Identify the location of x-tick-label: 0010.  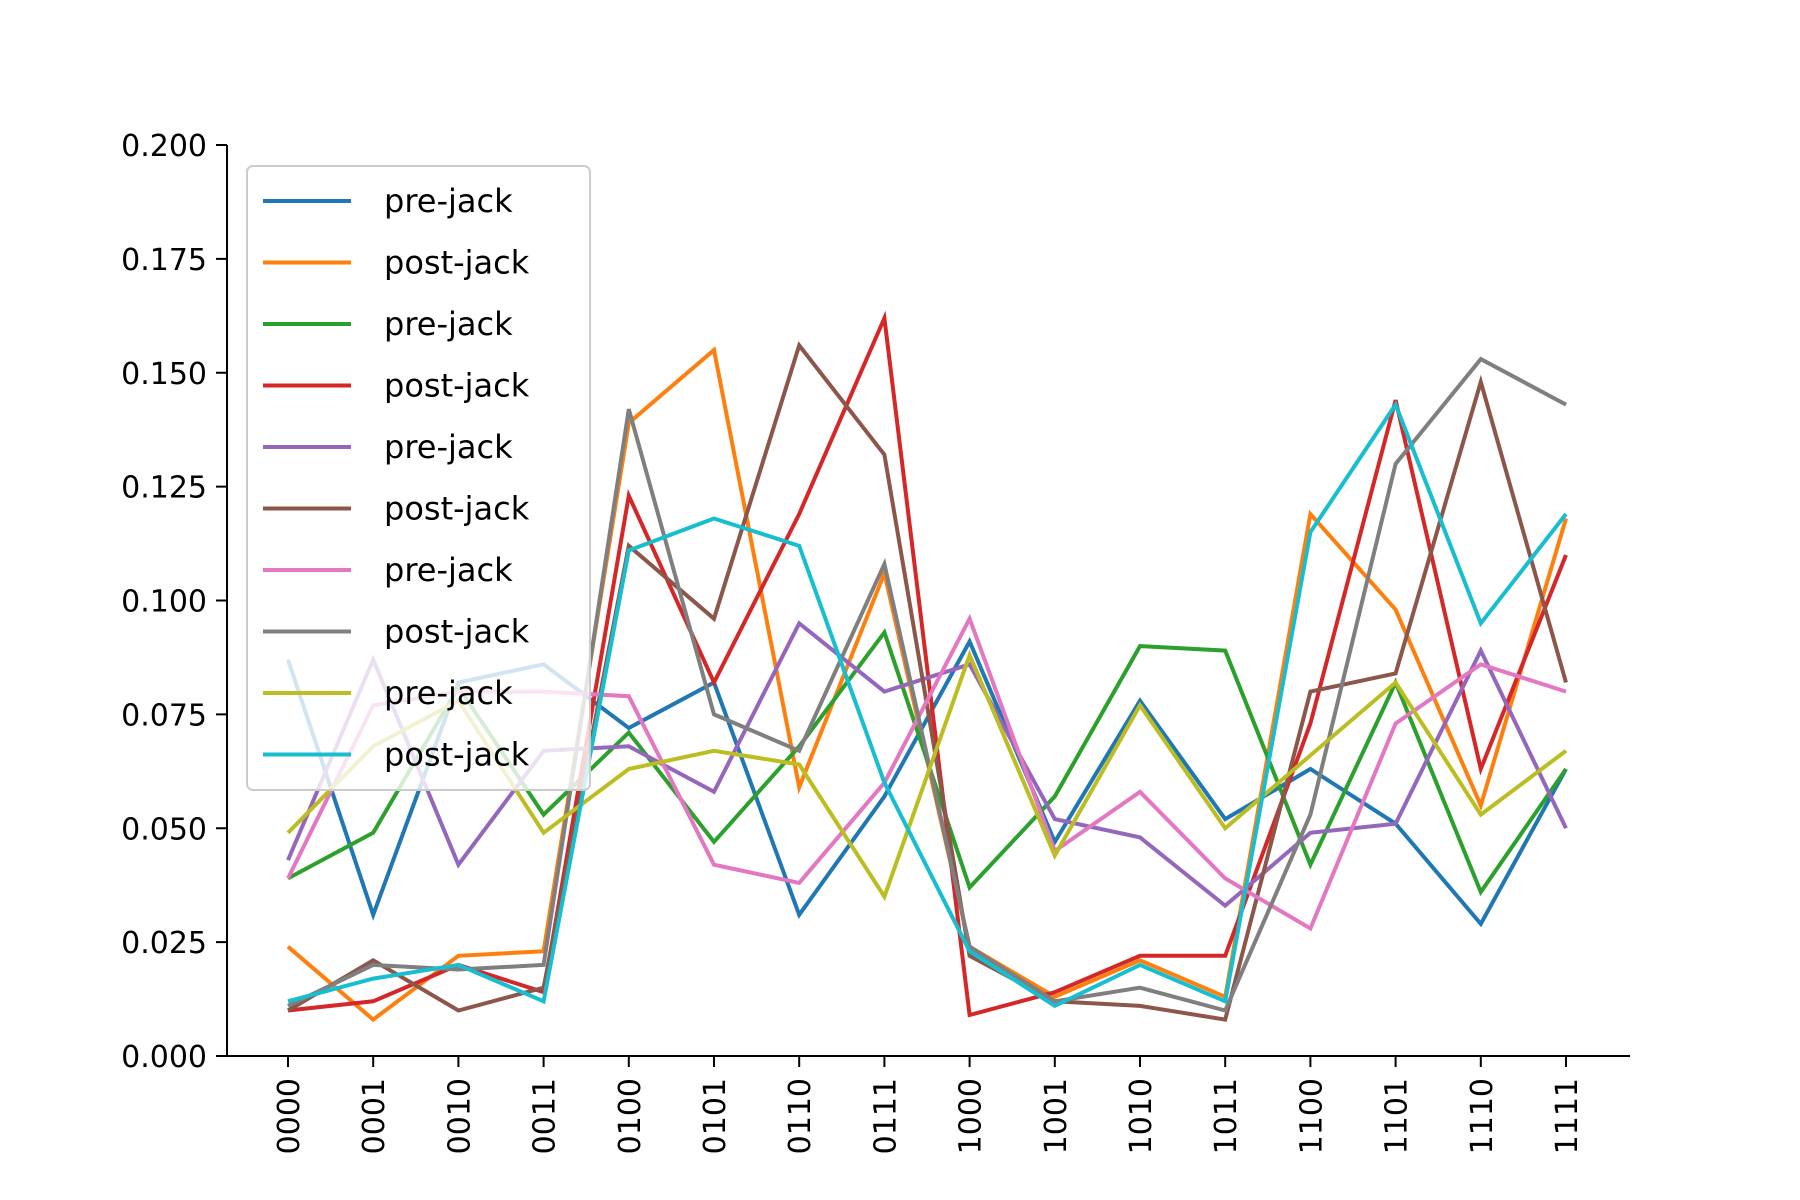
(459, 1116).